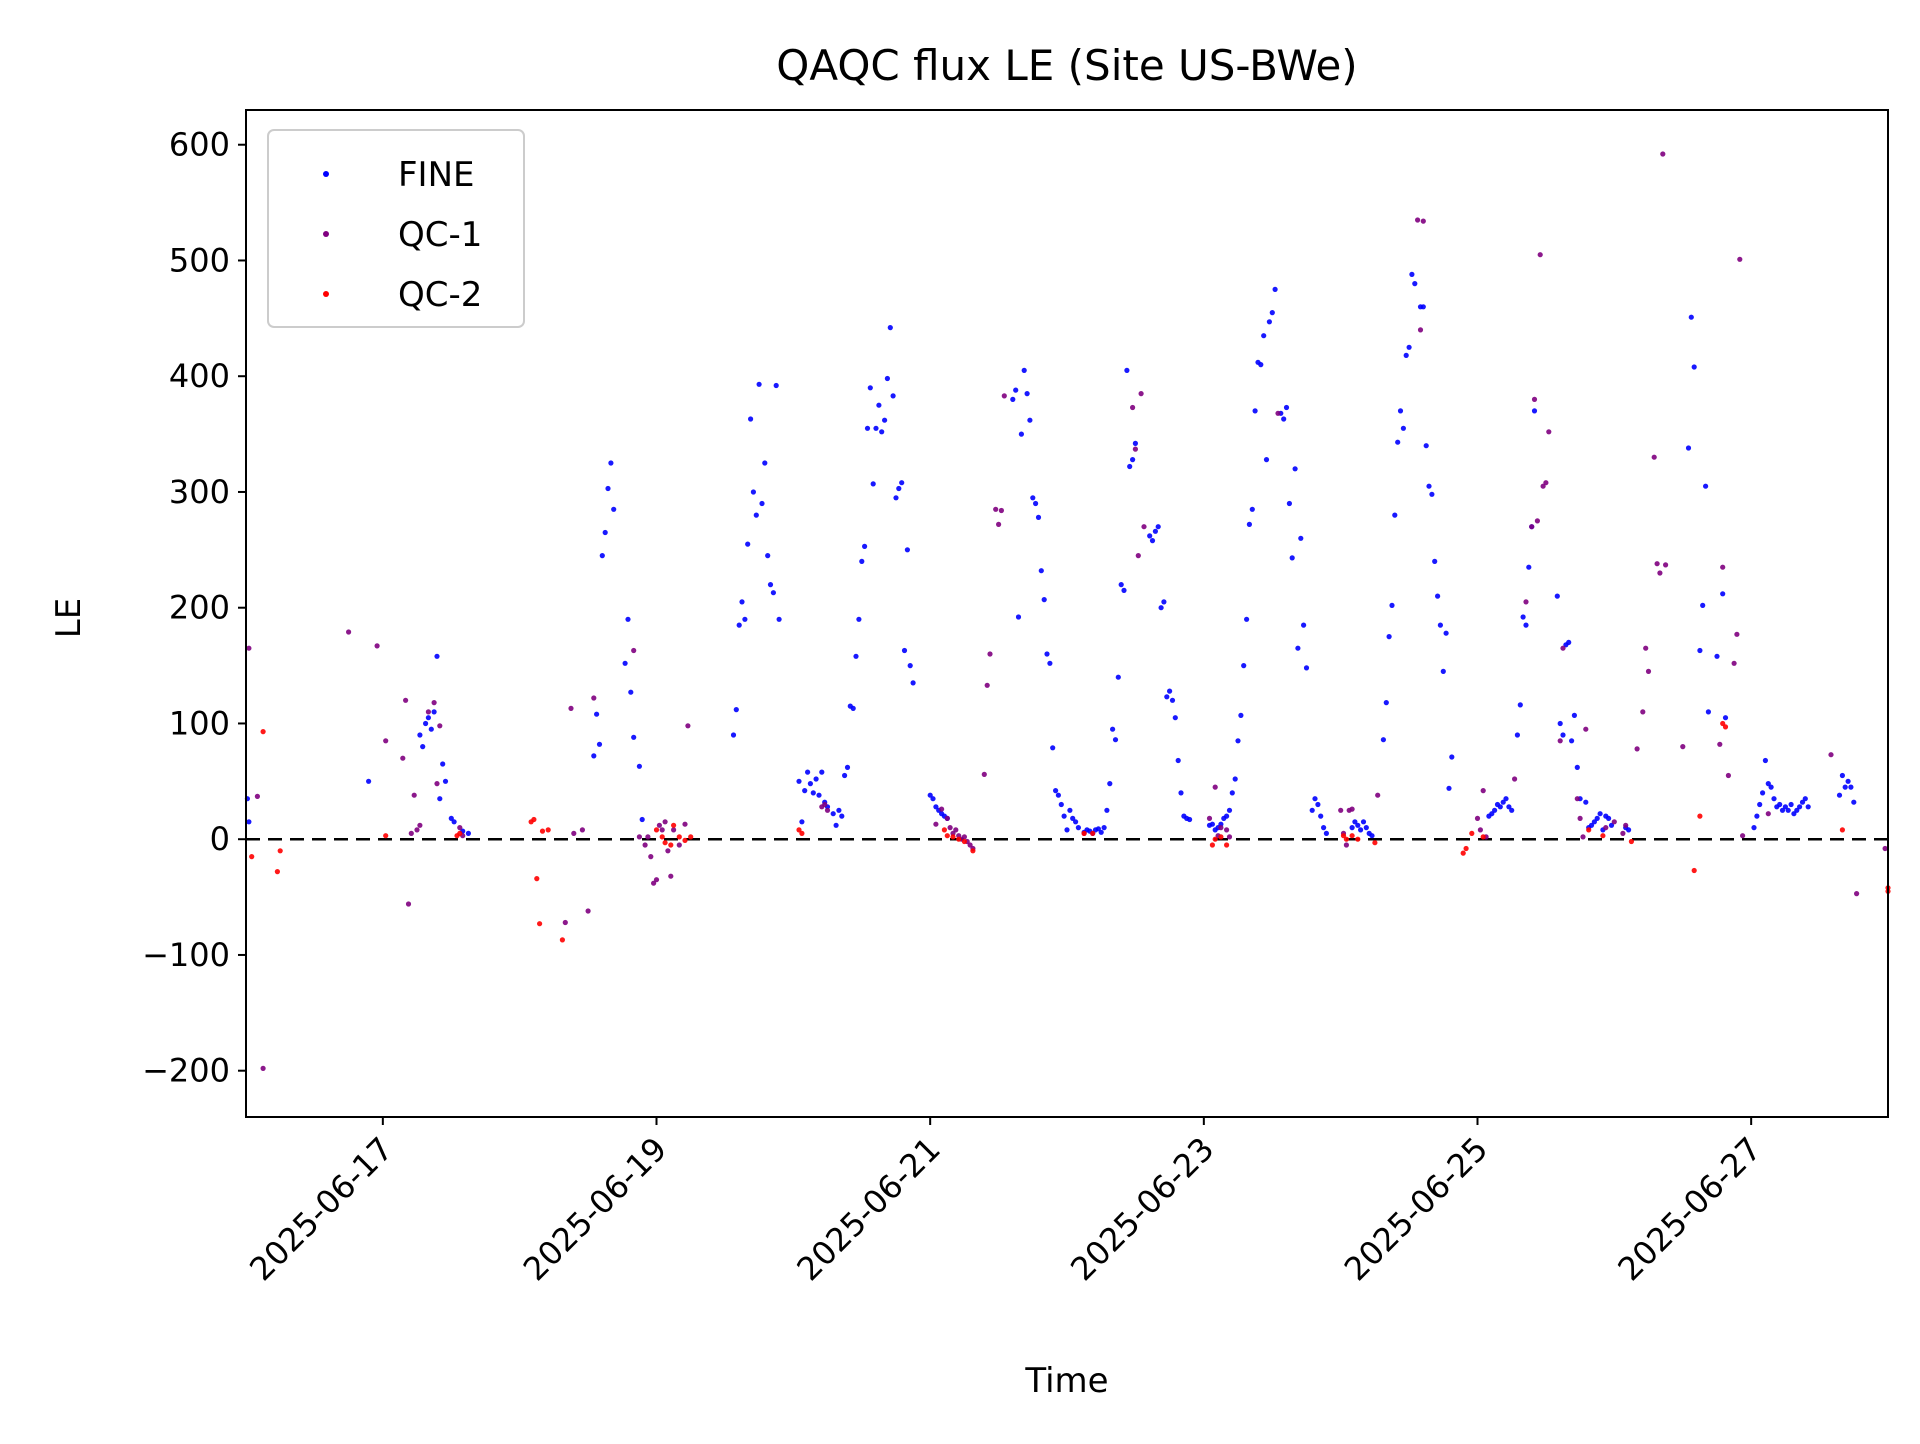 The image size is (1920, 1444). What do you see at coordinates (199, 145) in the screenshot?
I see `y-tick-label: 600` at bounding box center [199, 145].